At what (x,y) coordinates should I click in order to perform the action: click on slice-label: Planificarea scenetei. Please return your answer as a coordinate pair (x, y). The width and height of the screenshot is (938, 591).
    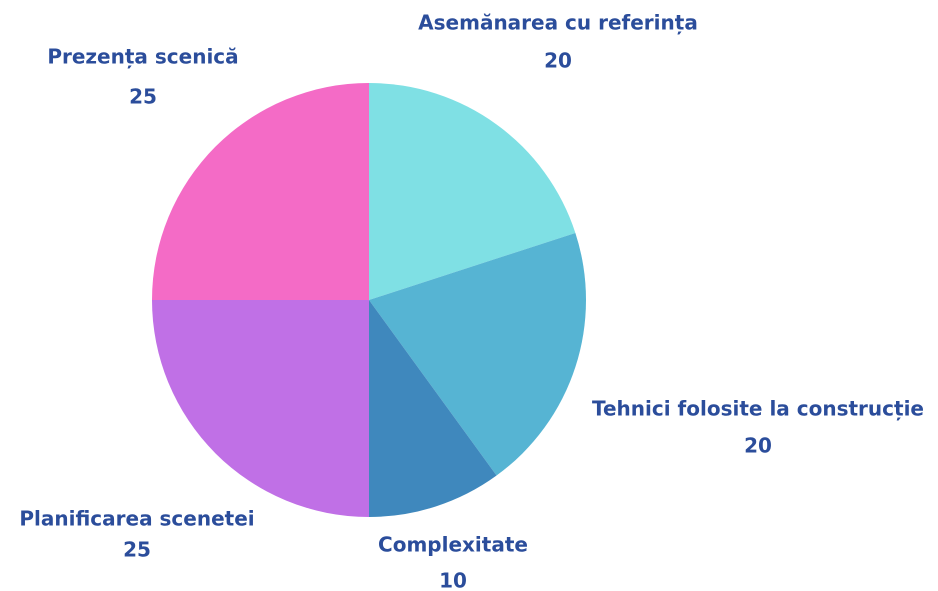
    Looking at the image, I should click on (136, 519).